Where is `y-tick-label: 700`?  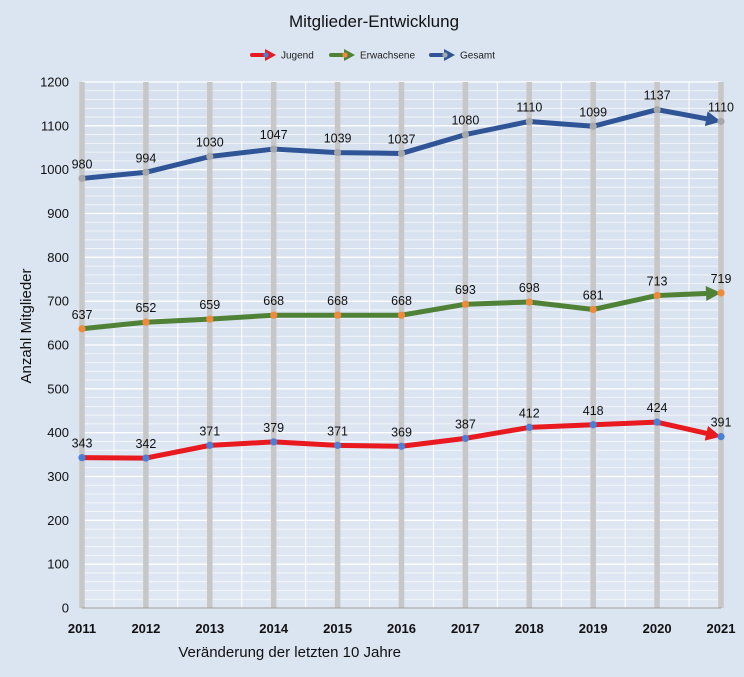 y-tick-label: 700 is located at coordinates (58, 301).